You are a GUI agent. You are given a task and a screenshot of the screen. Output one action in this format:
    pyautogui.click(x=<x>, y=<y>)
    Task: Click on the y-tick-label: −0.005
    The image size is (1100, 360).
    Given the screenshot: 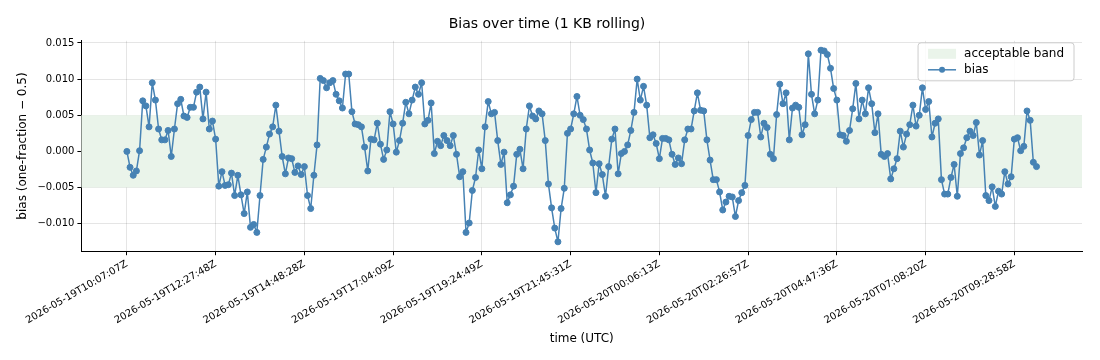 What is the action you would take?
    pyautogui.click(x=56, y=187)
    